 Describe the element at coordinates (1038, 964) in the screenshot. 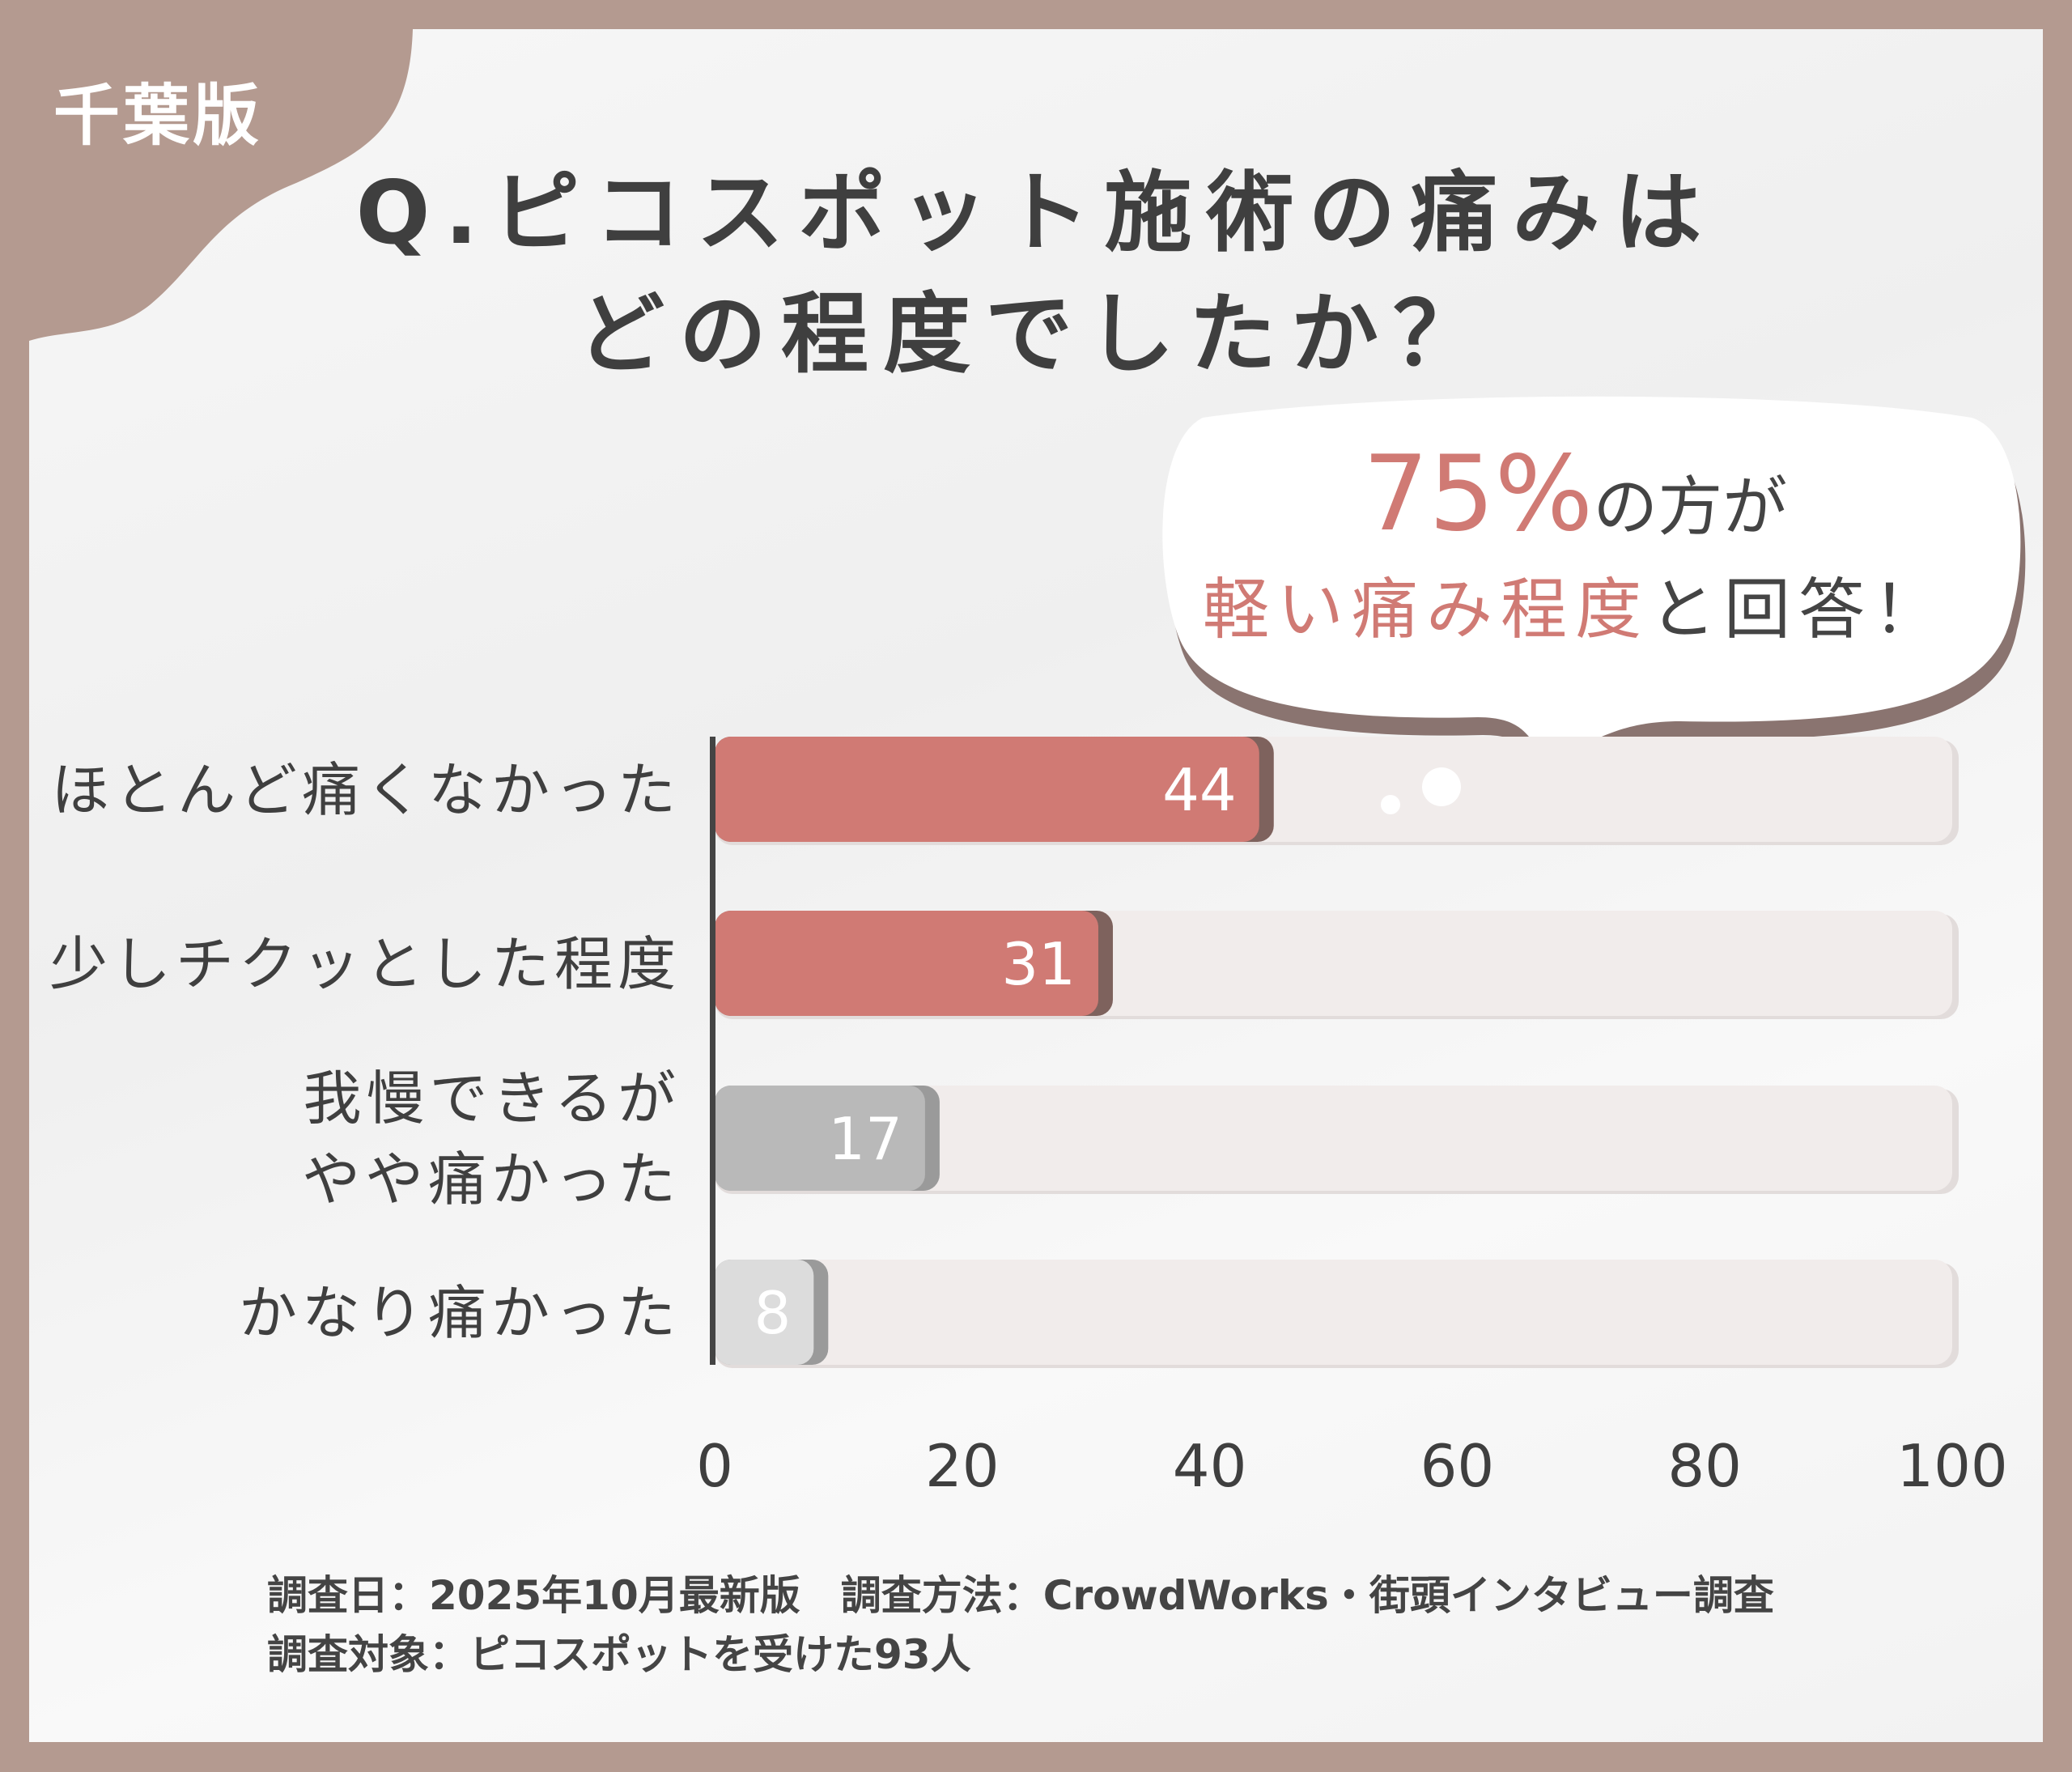

I see `bar-value-label: 31` at that location.